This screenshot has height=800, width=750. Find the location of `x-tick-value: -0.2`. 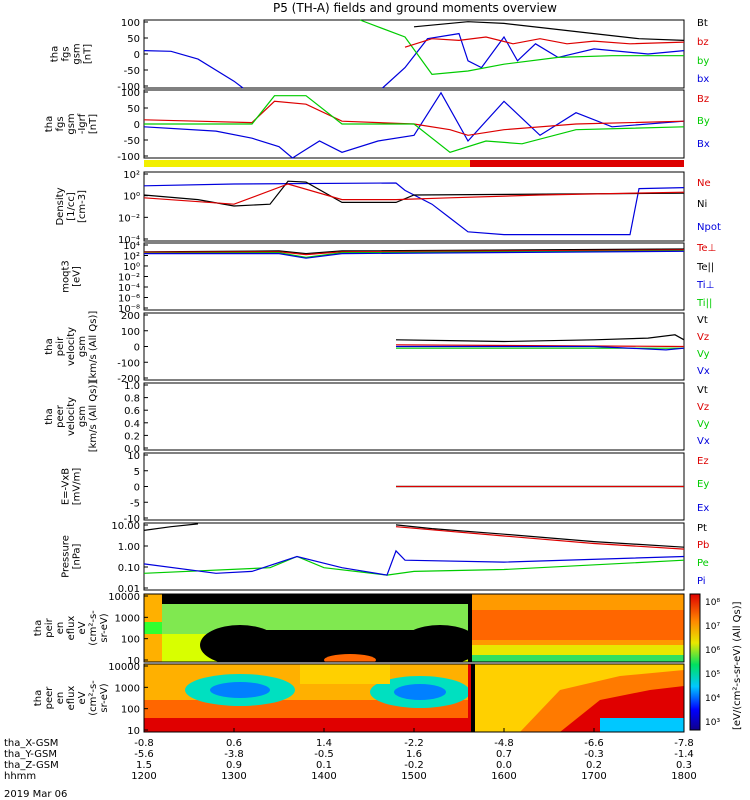

x-tick-value: -0.2 is located at coordinates (414, 765).